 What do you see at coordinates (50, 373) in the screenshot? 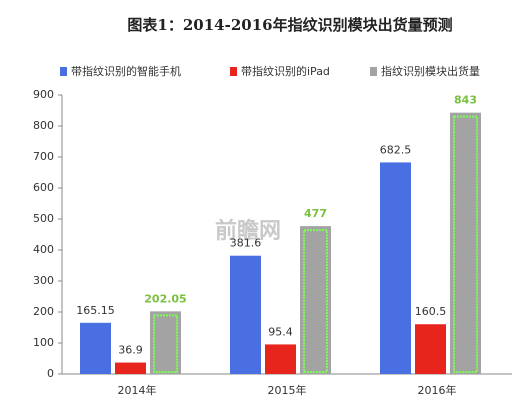
I see `y-tick-label: 0` at bounding box center [50, 373].